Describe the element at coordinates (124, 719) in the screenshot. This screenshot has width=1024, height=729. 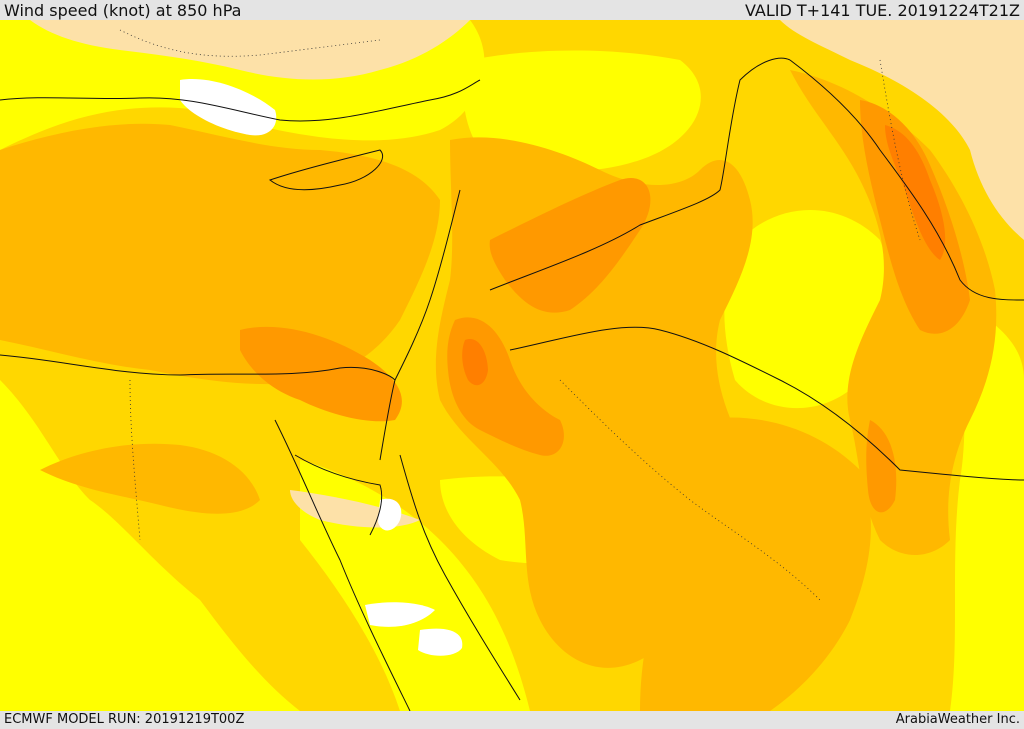
I see `model-run-label: ECMWF MODEL RUN: 20191219T00Z` at that location.